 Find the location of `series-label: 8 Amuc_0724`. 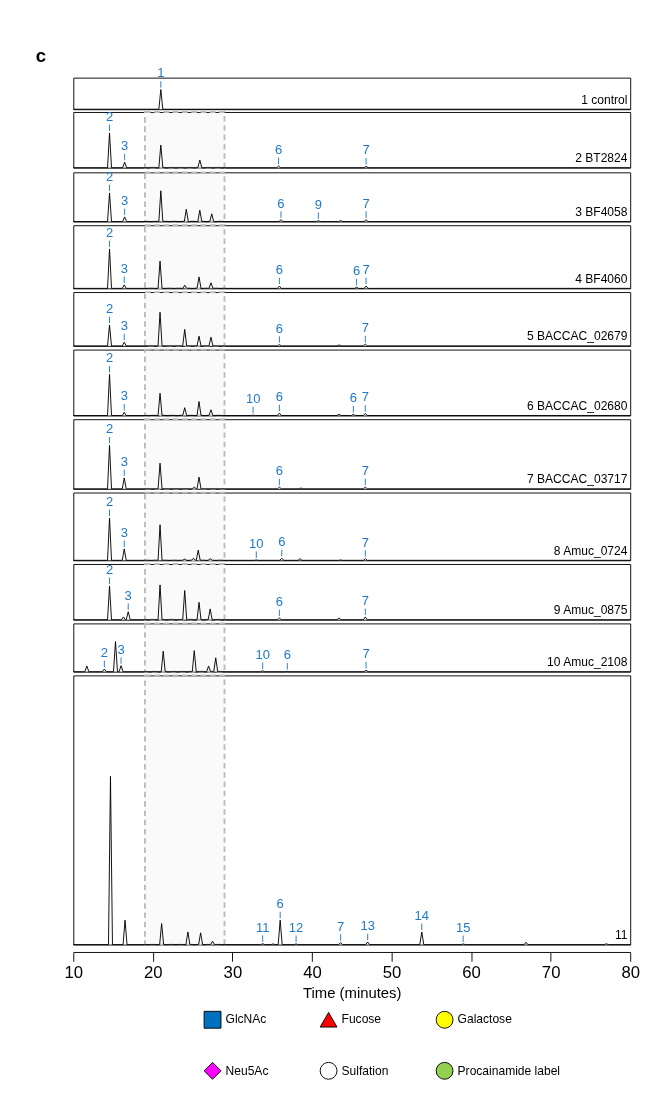

series-label: 8 Amuc_0724 is located at coordinates (590, 550).